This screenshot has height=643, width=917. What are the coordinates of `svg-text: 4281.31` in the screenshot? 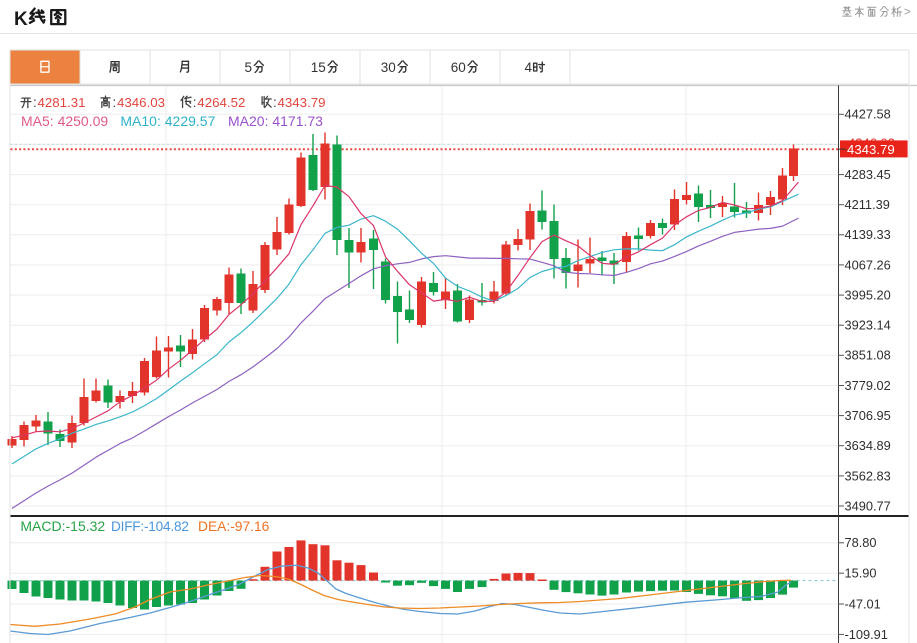 It's located at (62, 102).